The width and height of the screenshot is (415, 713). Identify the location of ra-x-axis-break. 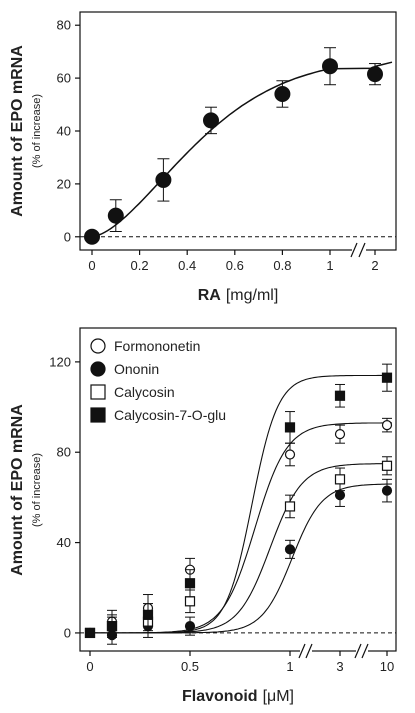
(358, 250).